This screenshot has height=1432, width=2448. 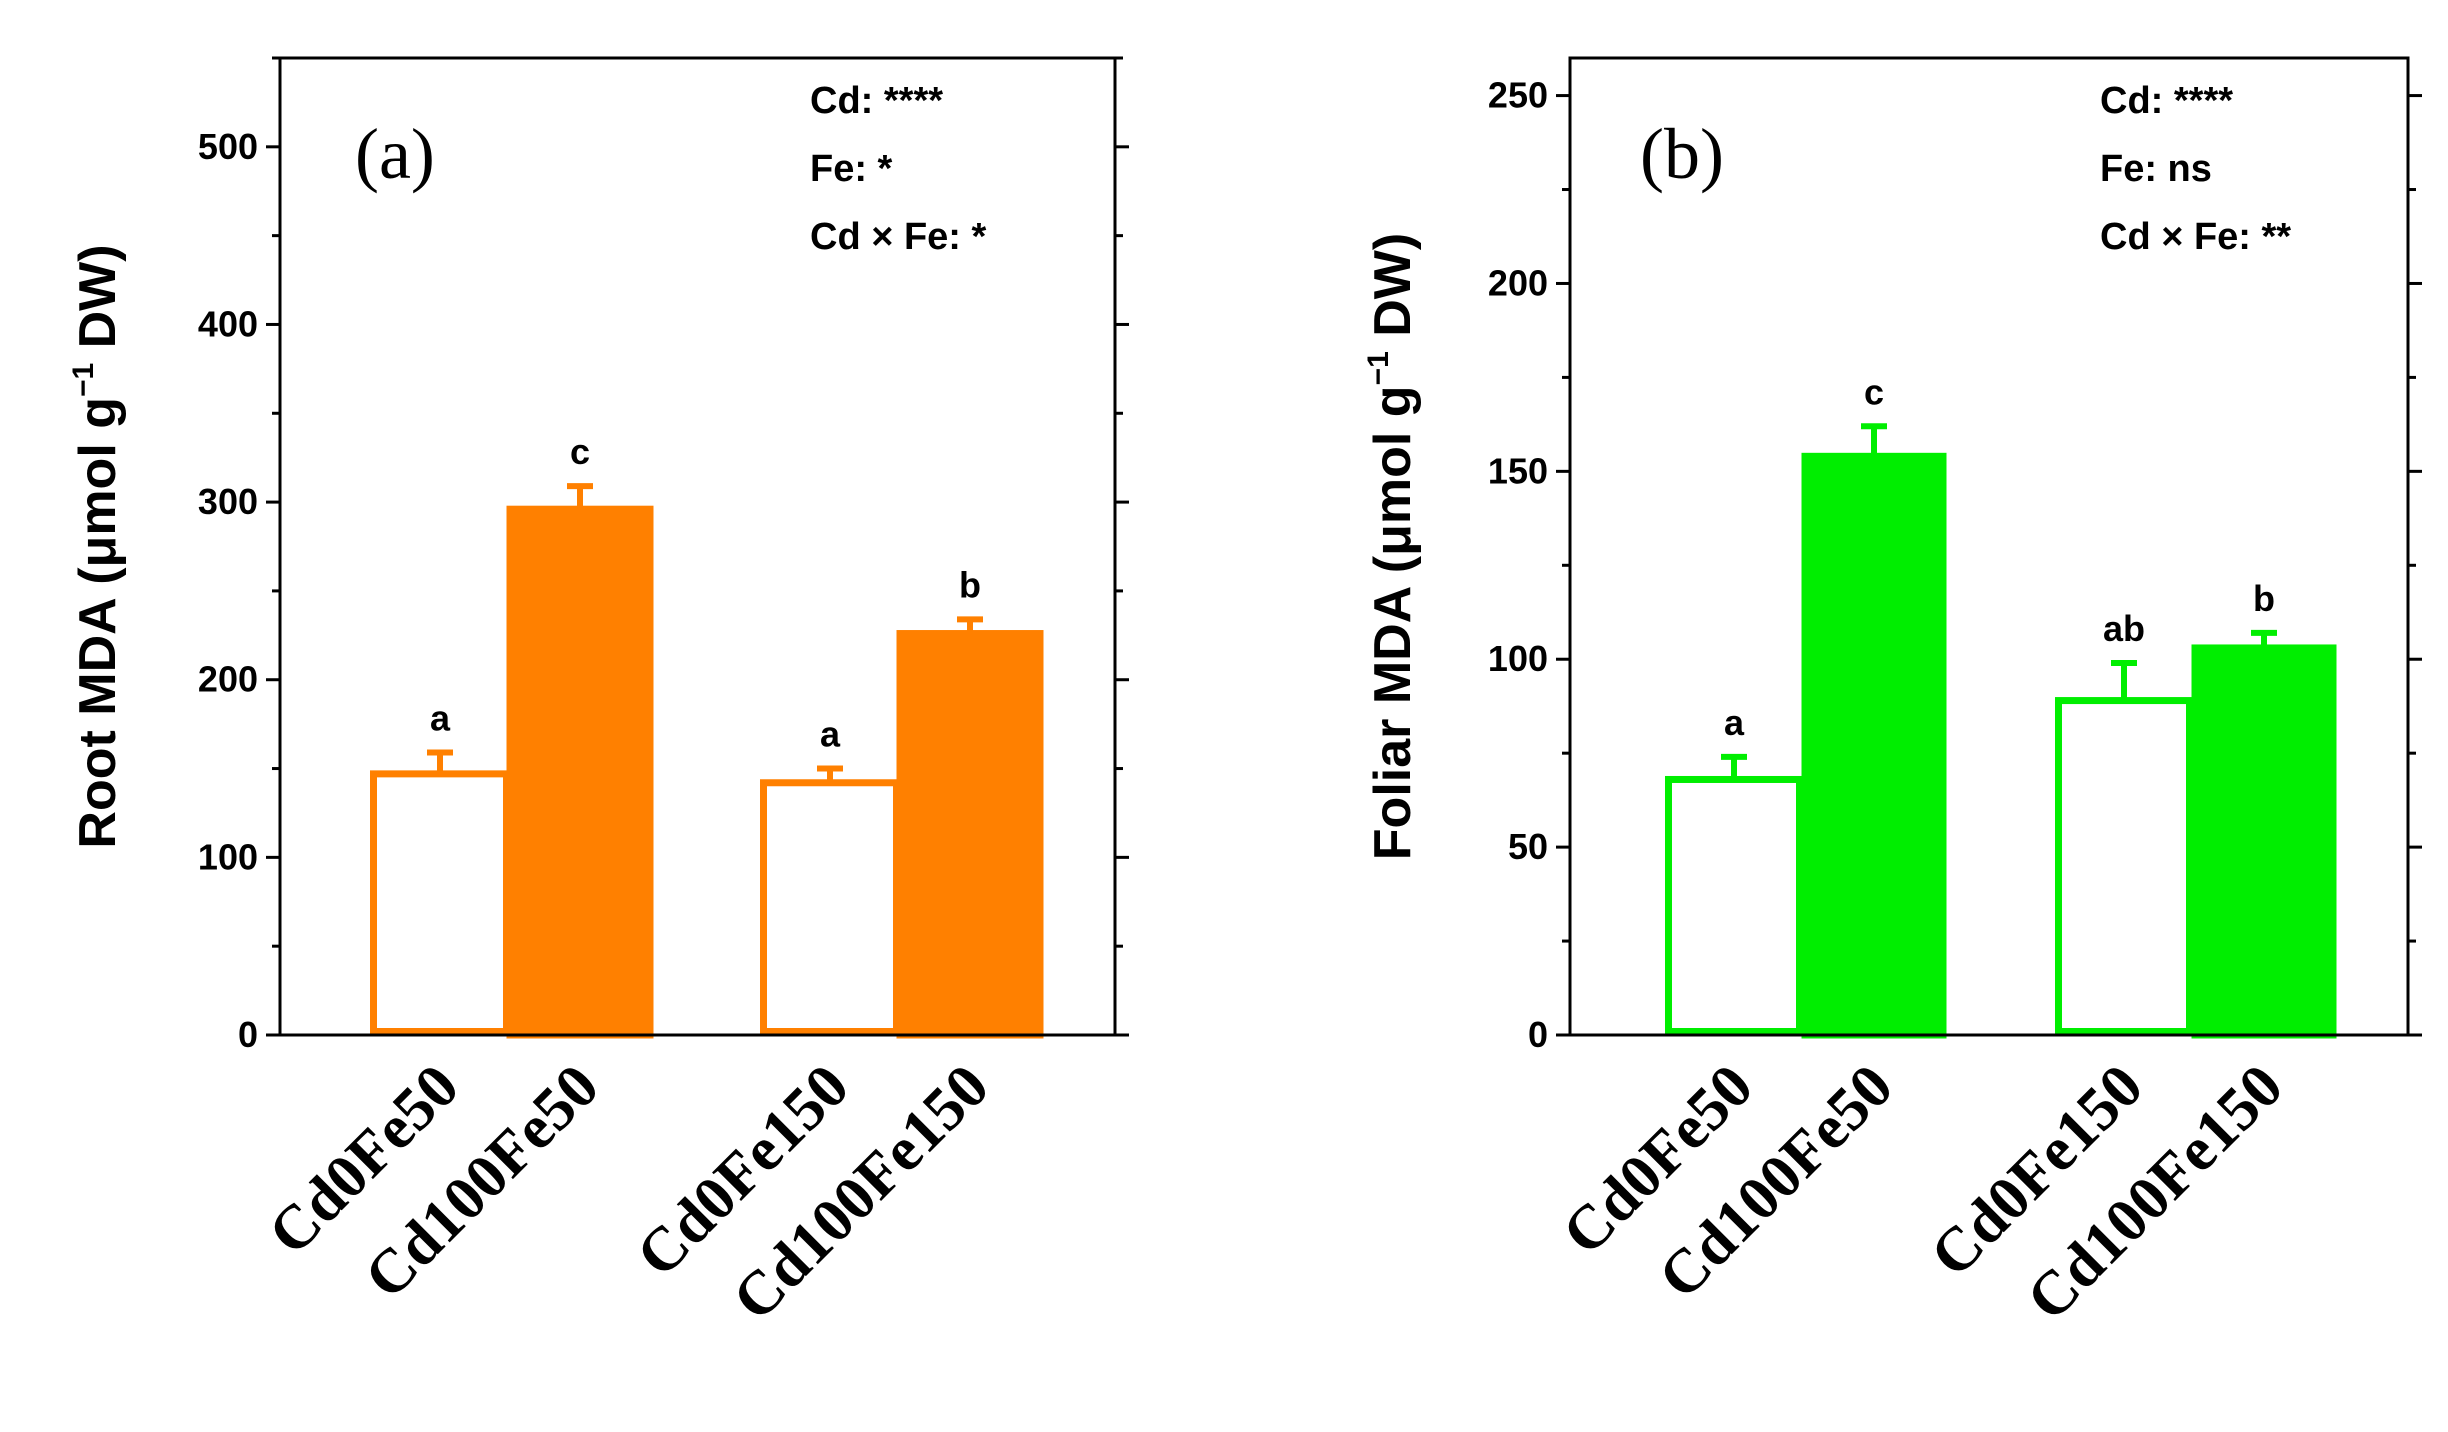 I want to click on stat-annotation: Cd × Fe: **, so click(x=2195, y=237).